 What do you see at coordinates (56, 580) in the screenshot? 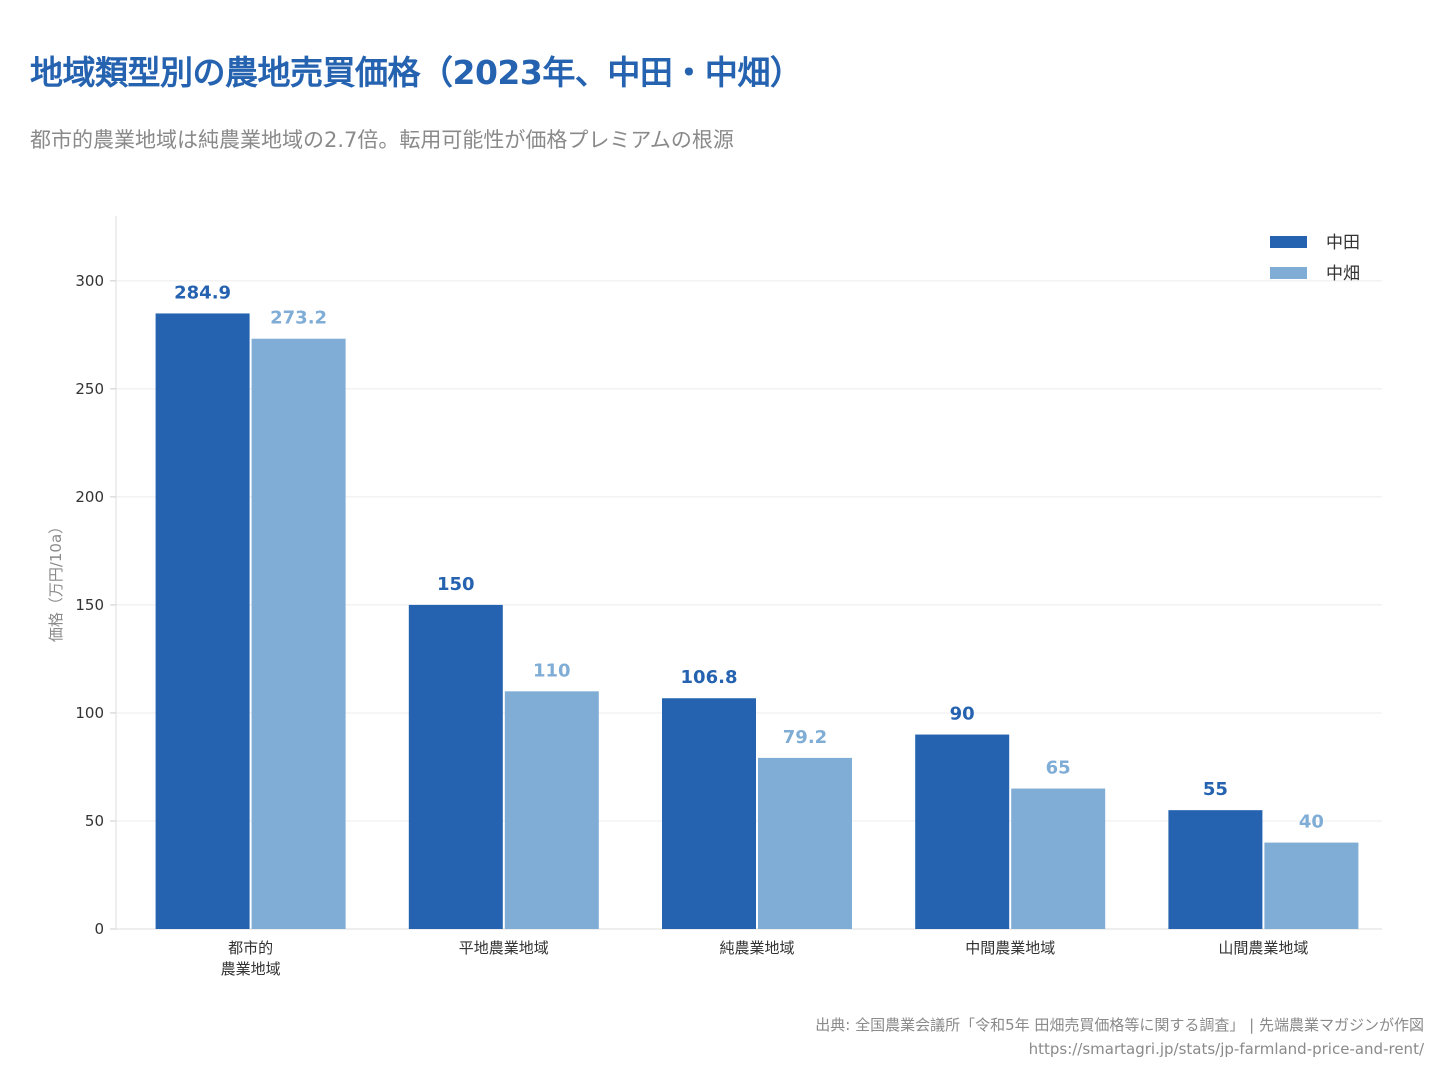
I see `y-axis-label: 価格（万円/10a）` at bounding box center [56, 580].